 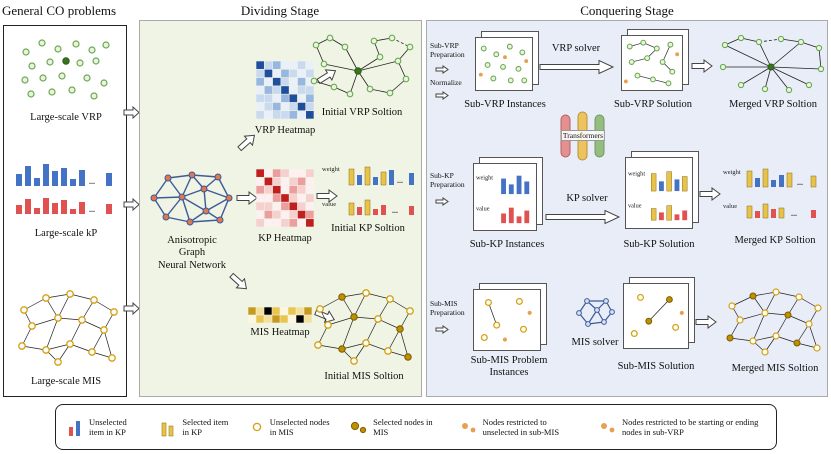 I want to click on initial-mis-solution-graphic, so click(x=364, y=327).